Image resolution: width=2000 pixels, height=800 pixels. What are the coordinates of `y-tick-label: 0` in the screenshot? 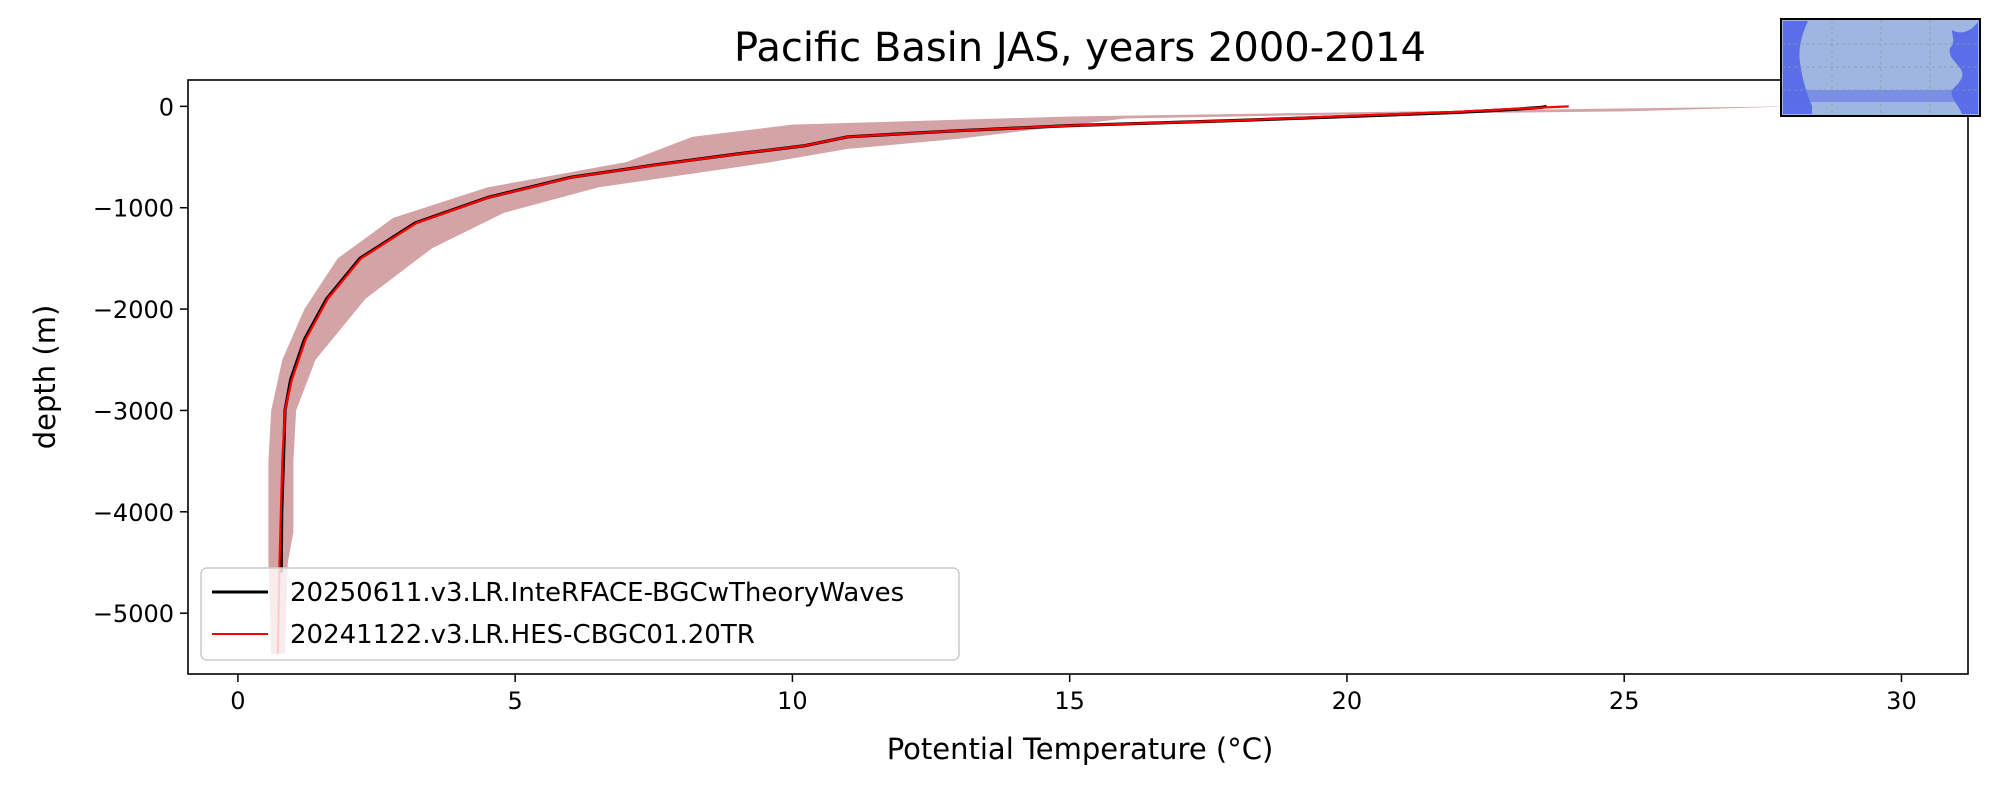 It's located at (166, 107).